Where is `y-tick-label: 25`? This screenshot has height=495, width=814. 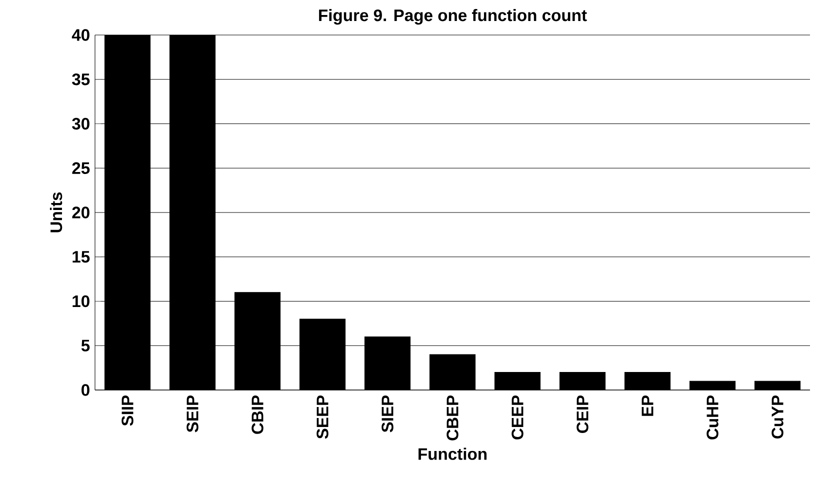
y-tick-label: 25 is located at coordinates (81, 168).